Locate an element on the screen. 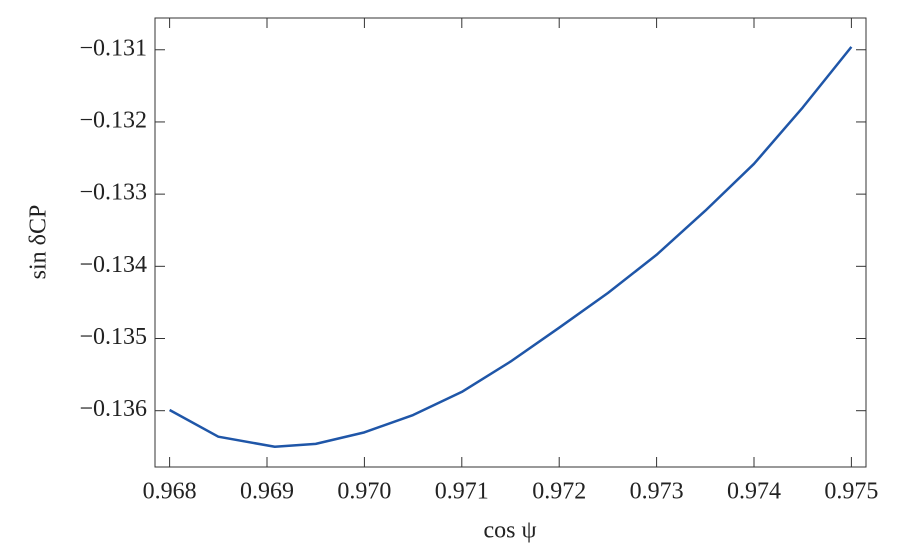 The width and height of the screenshot is (904, 554). x-tick-label: 0.969 is located at coordinates (267, 492).